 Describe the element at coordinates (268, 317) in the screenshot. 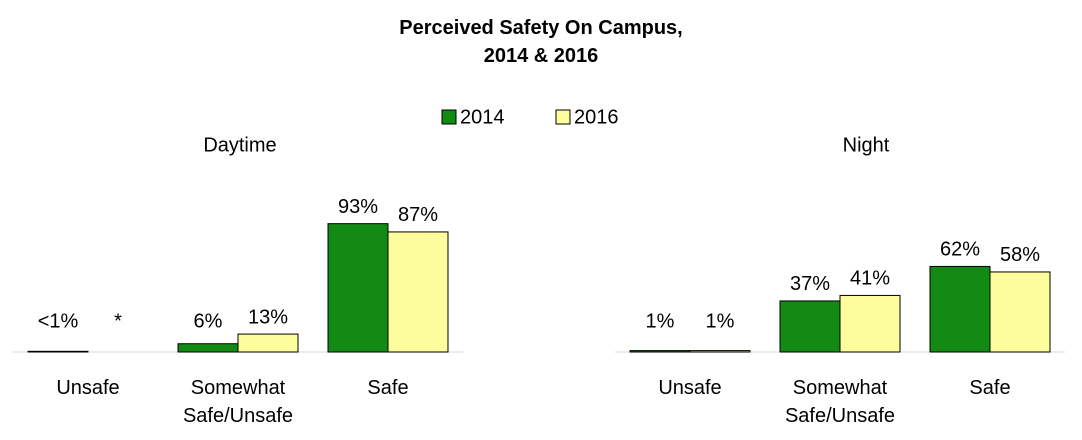

I see `data-label: 13%` at that location.